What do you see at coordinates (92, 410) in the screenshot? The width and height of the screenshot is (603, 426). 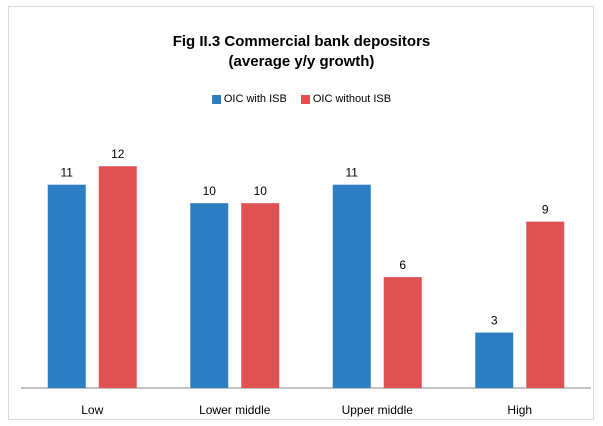 I see `x-tick-label-low: Low` at bounding box center [92, 410].